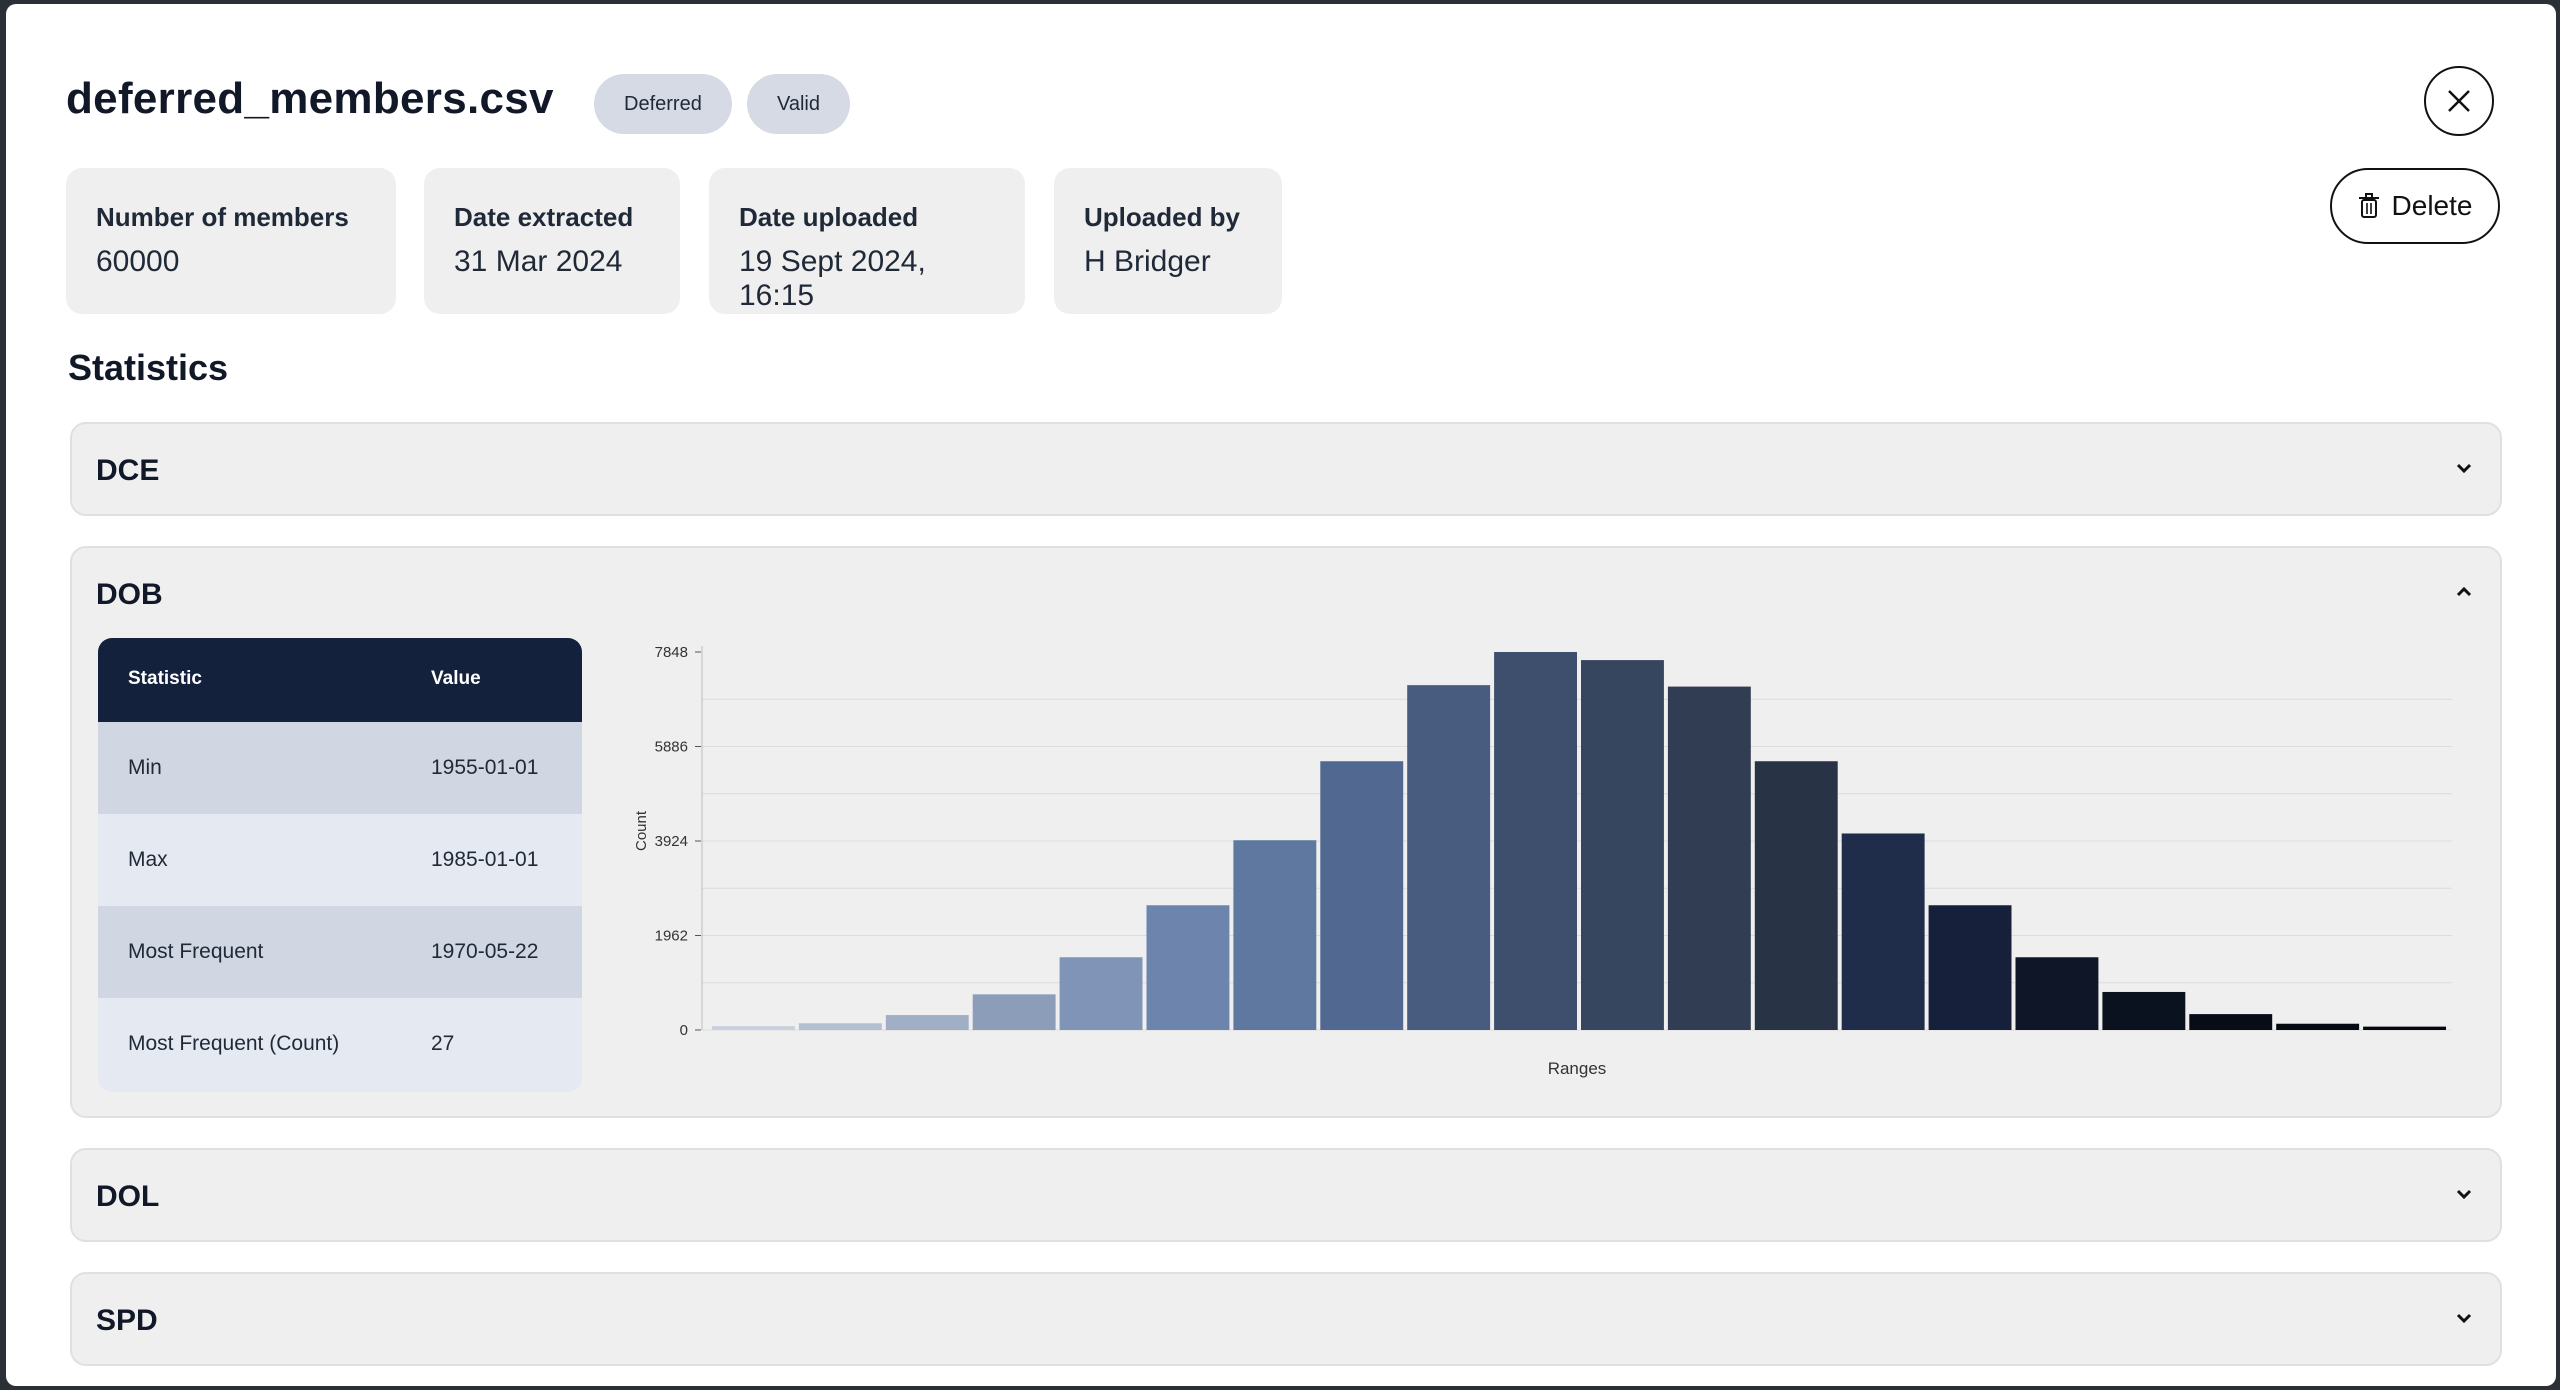 Image resolution: width=2560 pixels, height=1390 pixels. Describe the element at coordinates (128, 470) in the screenshot. I see `accordion-title: DCE` at that location.